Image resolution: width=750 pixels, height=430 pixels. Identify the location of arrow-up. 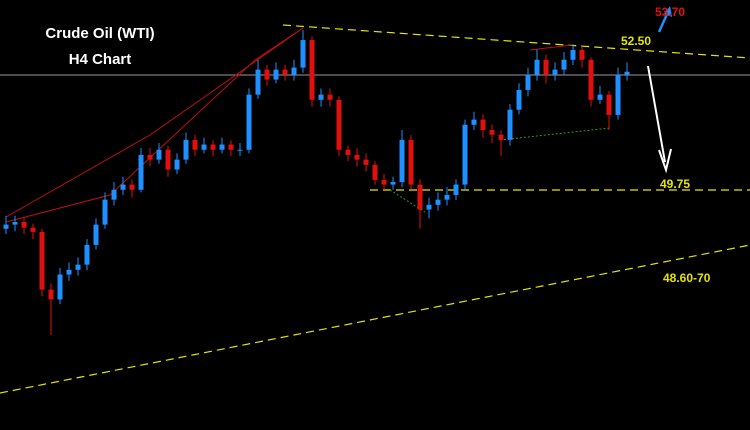
(663, 22).